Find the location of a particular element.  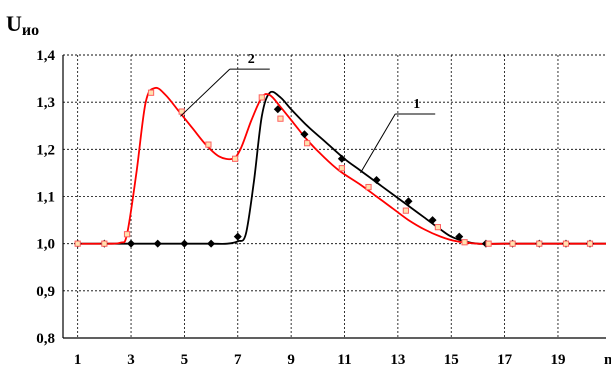

y-tick-label-2: 1,0 is located at coordinates (45, 245).